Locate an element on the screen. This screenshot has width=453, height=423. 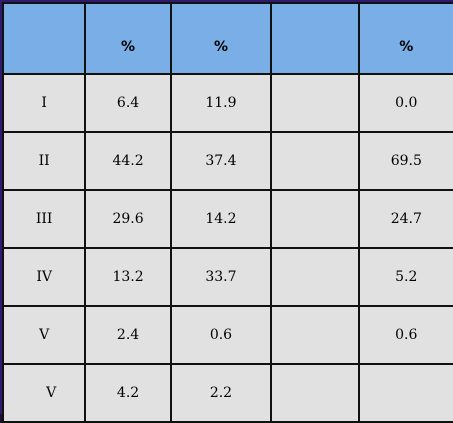
table-cell: 37.4 is located at coordinates (221, 161).